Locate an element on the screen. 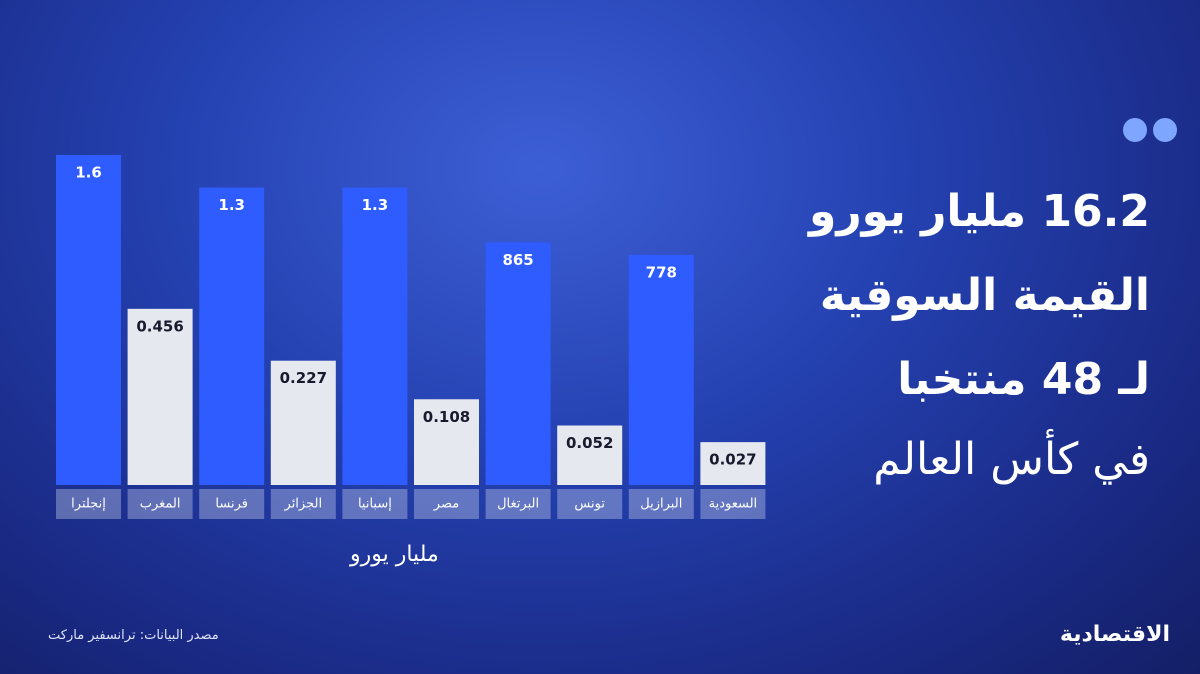 The image size is (1200, 674). x-tick-label: فرنسا is located at coordinates (231, 504).